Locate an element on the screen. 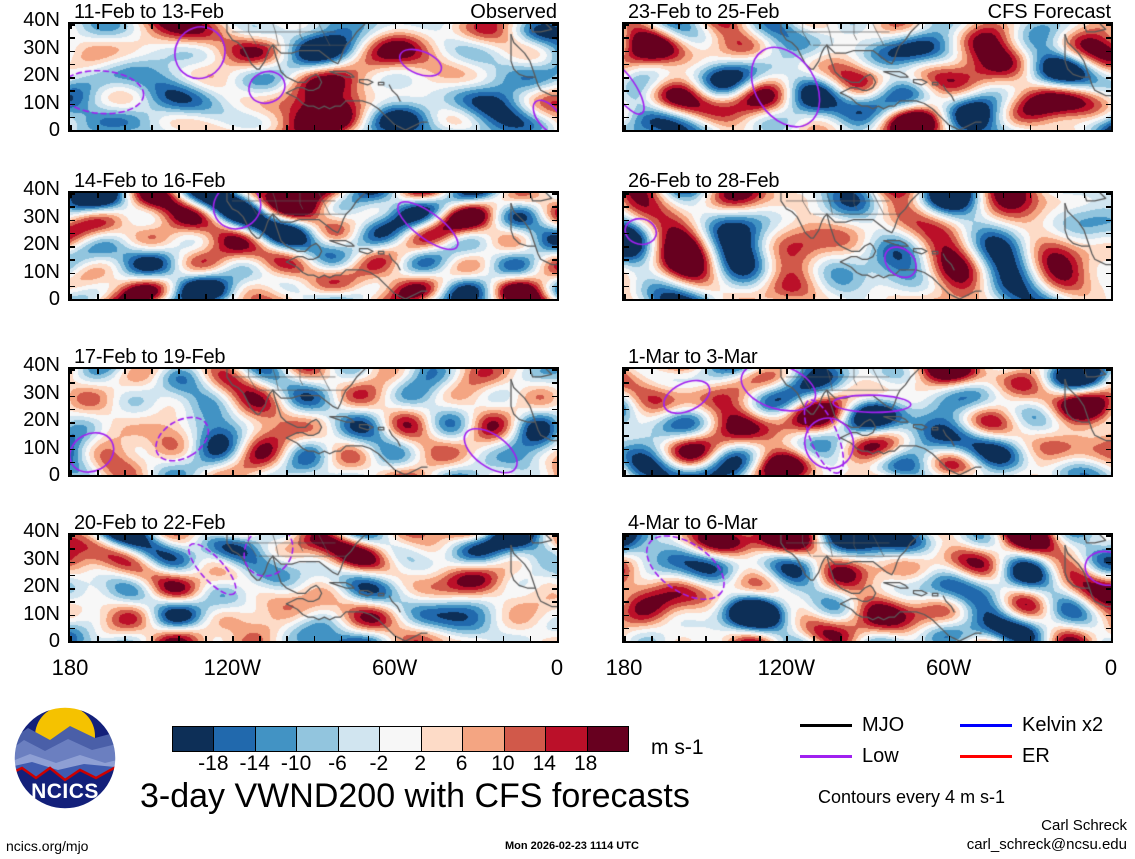 The image size is (1135, 859). y-tick-label: 40N is located at coordinates (41, 20).